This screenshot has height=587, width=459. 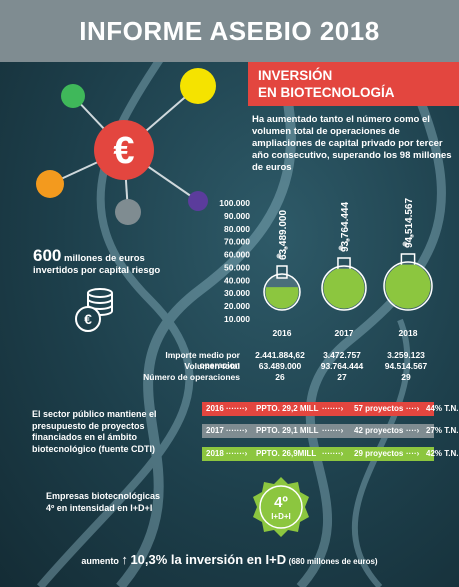 I want to click on y-tick-label: 50.000, so click(x=237, y=267).